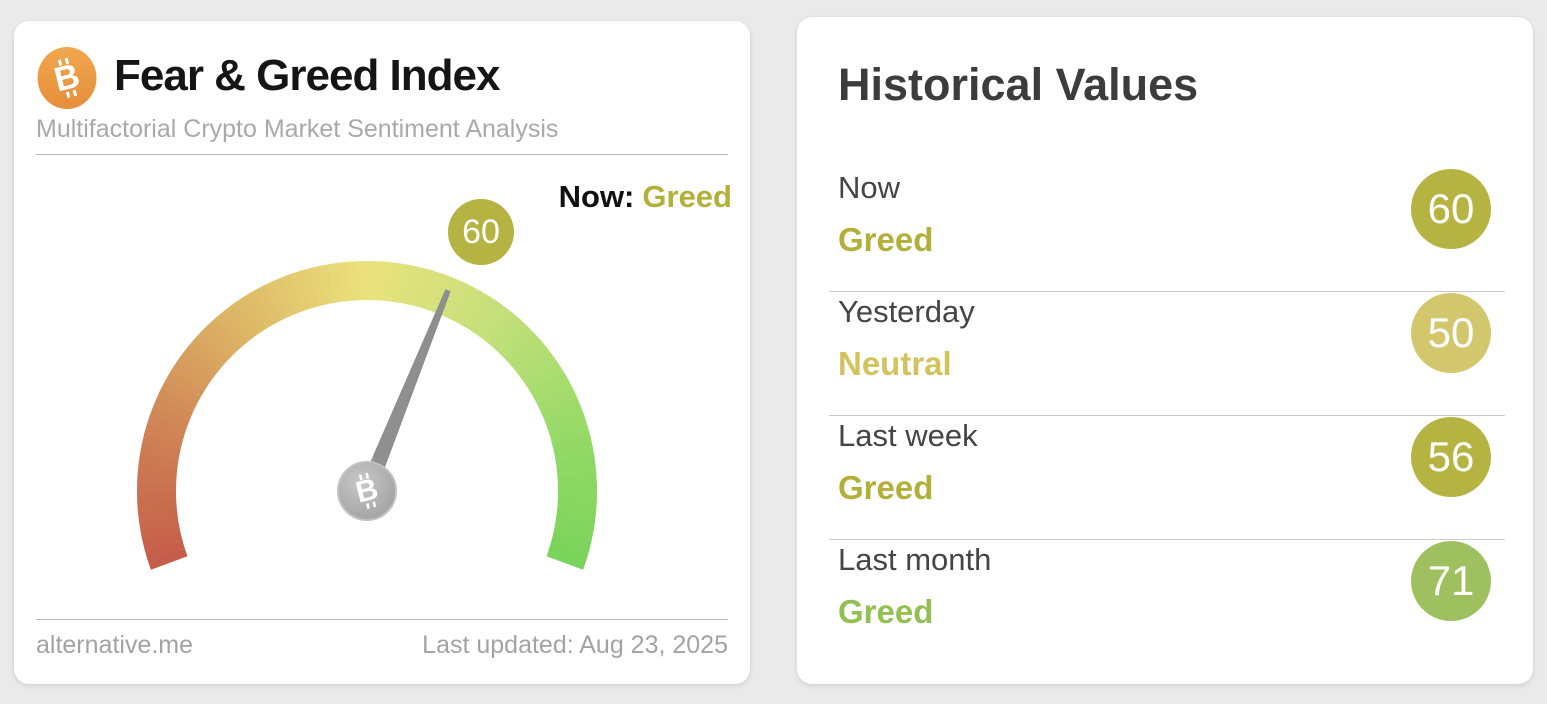  What do you see at coordinates (382, 619) in the screenshot?
I see `footer-divider` at bounding box center [382, 619].